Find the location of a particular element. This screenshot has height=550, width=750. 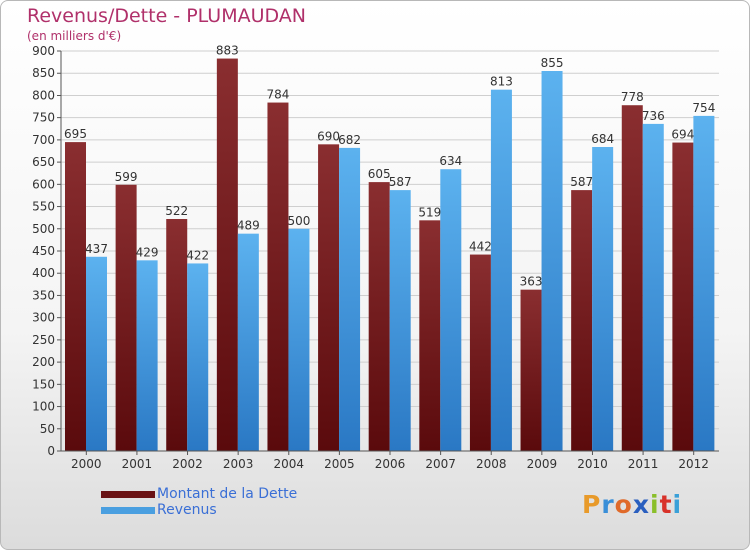

legend-label-revenue: Revenus is located at coordinates (187, 510).